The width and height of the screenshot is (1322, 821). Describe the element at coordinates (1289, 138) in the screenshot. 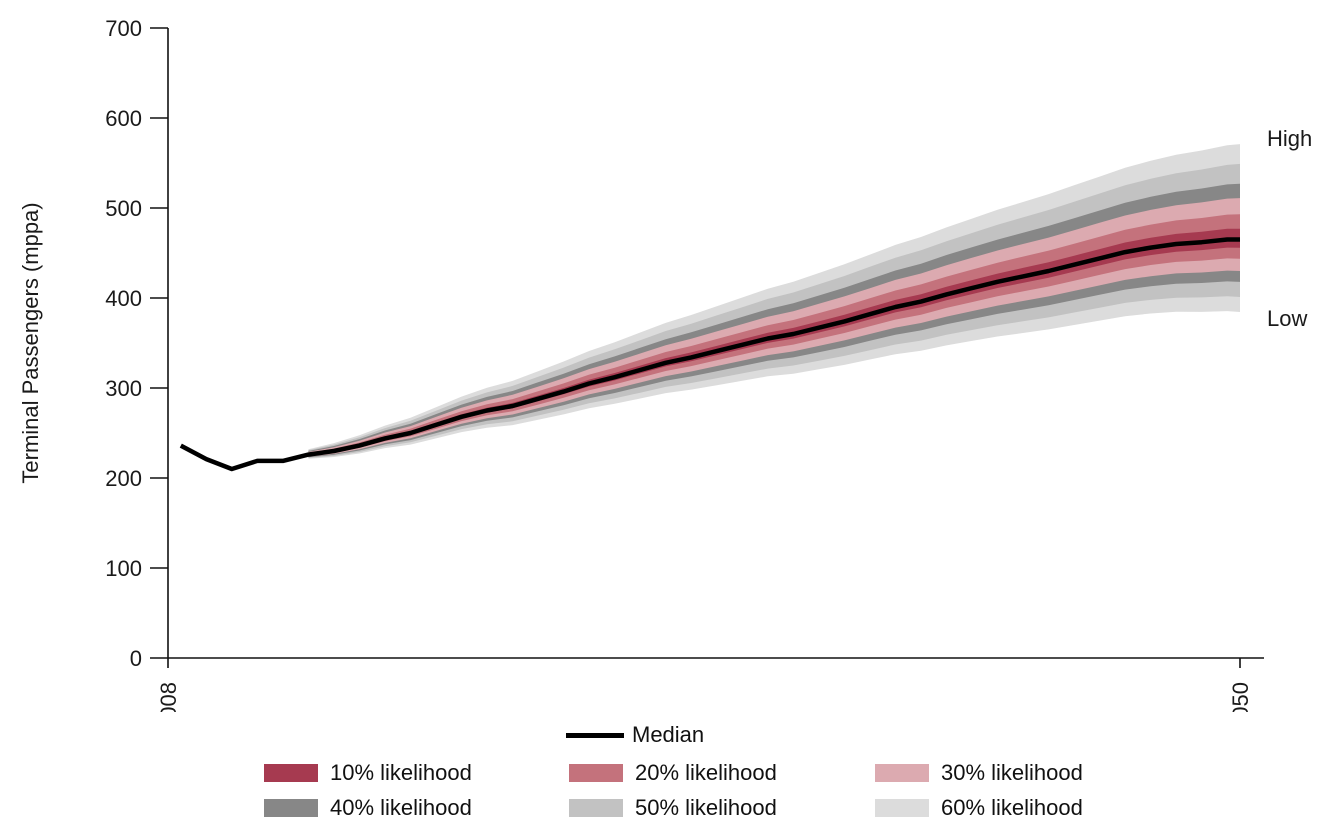

I see `annotation-high: High` at that location.